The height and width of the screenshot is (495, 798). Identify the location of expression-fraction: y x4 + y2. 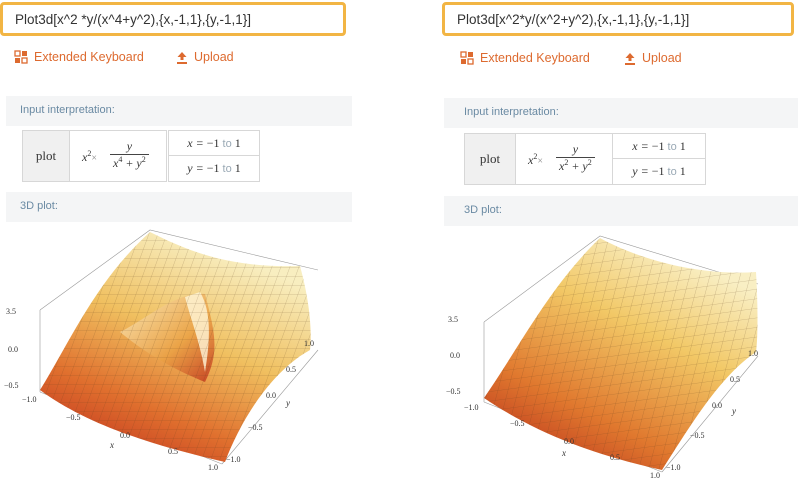
(129, 155).